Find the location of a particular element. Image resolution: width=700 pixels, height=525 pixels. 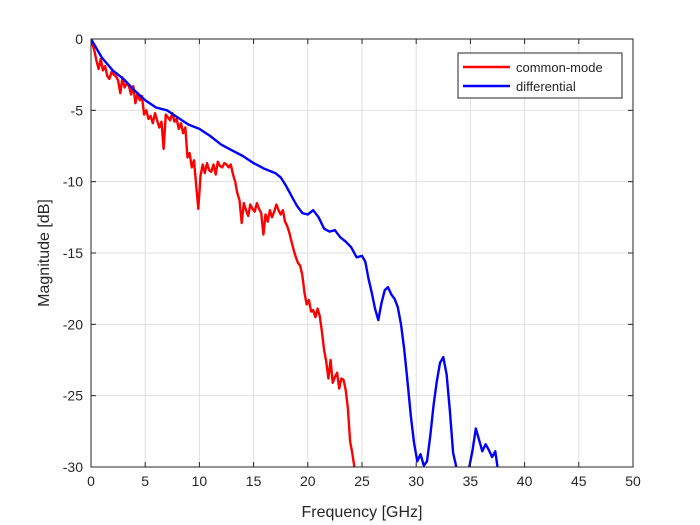

x-tick-label: 0 is located at coordinates (91, 481).